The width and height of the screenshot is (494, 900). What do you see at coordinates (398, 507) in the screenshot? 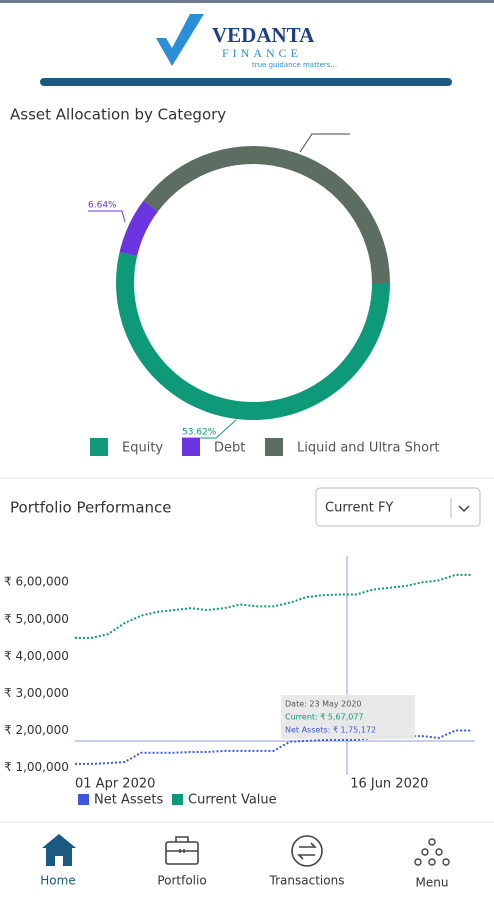
I see `period-dropdown` at bounding box center [398, 507].